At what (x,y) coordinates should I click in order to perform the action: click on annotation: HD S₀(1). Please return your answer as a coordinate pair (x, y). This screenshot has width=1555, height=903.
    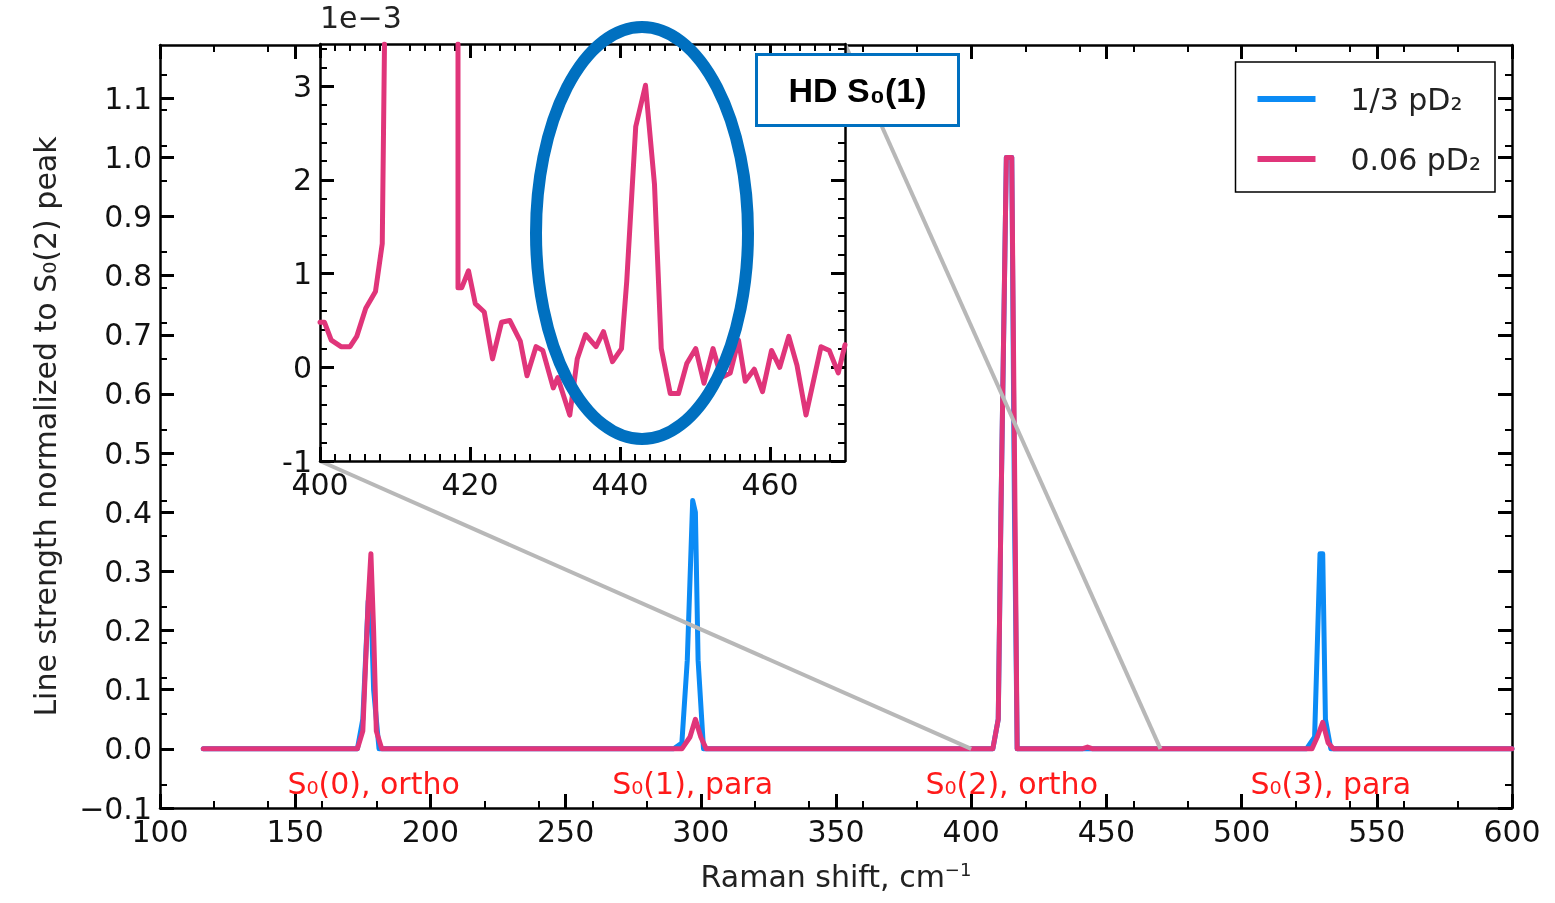
    Looking at the image, I should click on (857, 90).